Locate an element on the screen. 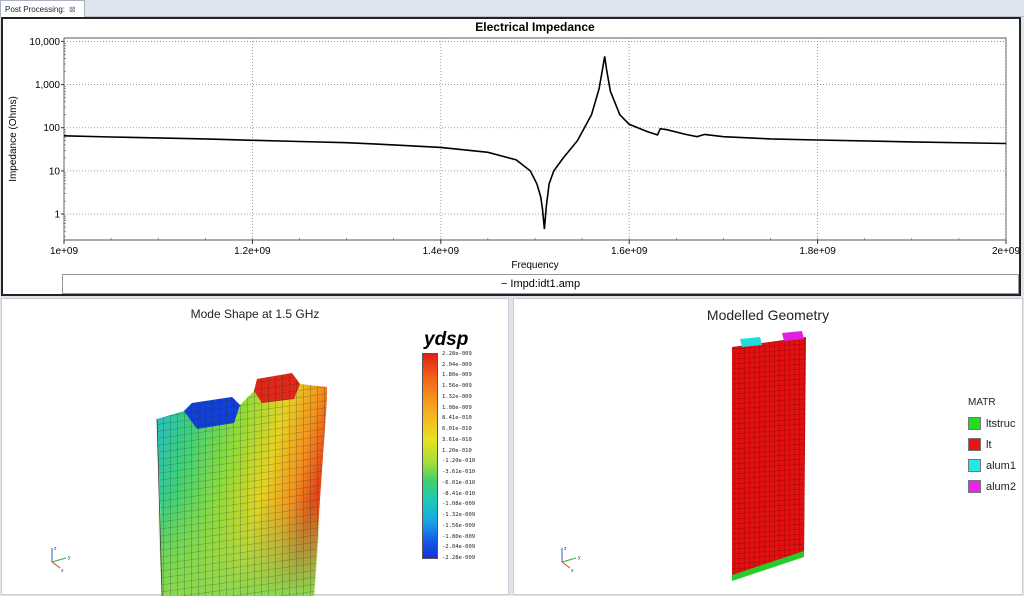 The height and width of the screenshot is (596, 1024). x-tick-label: 1e+09 is located at coordinates (64, 251).